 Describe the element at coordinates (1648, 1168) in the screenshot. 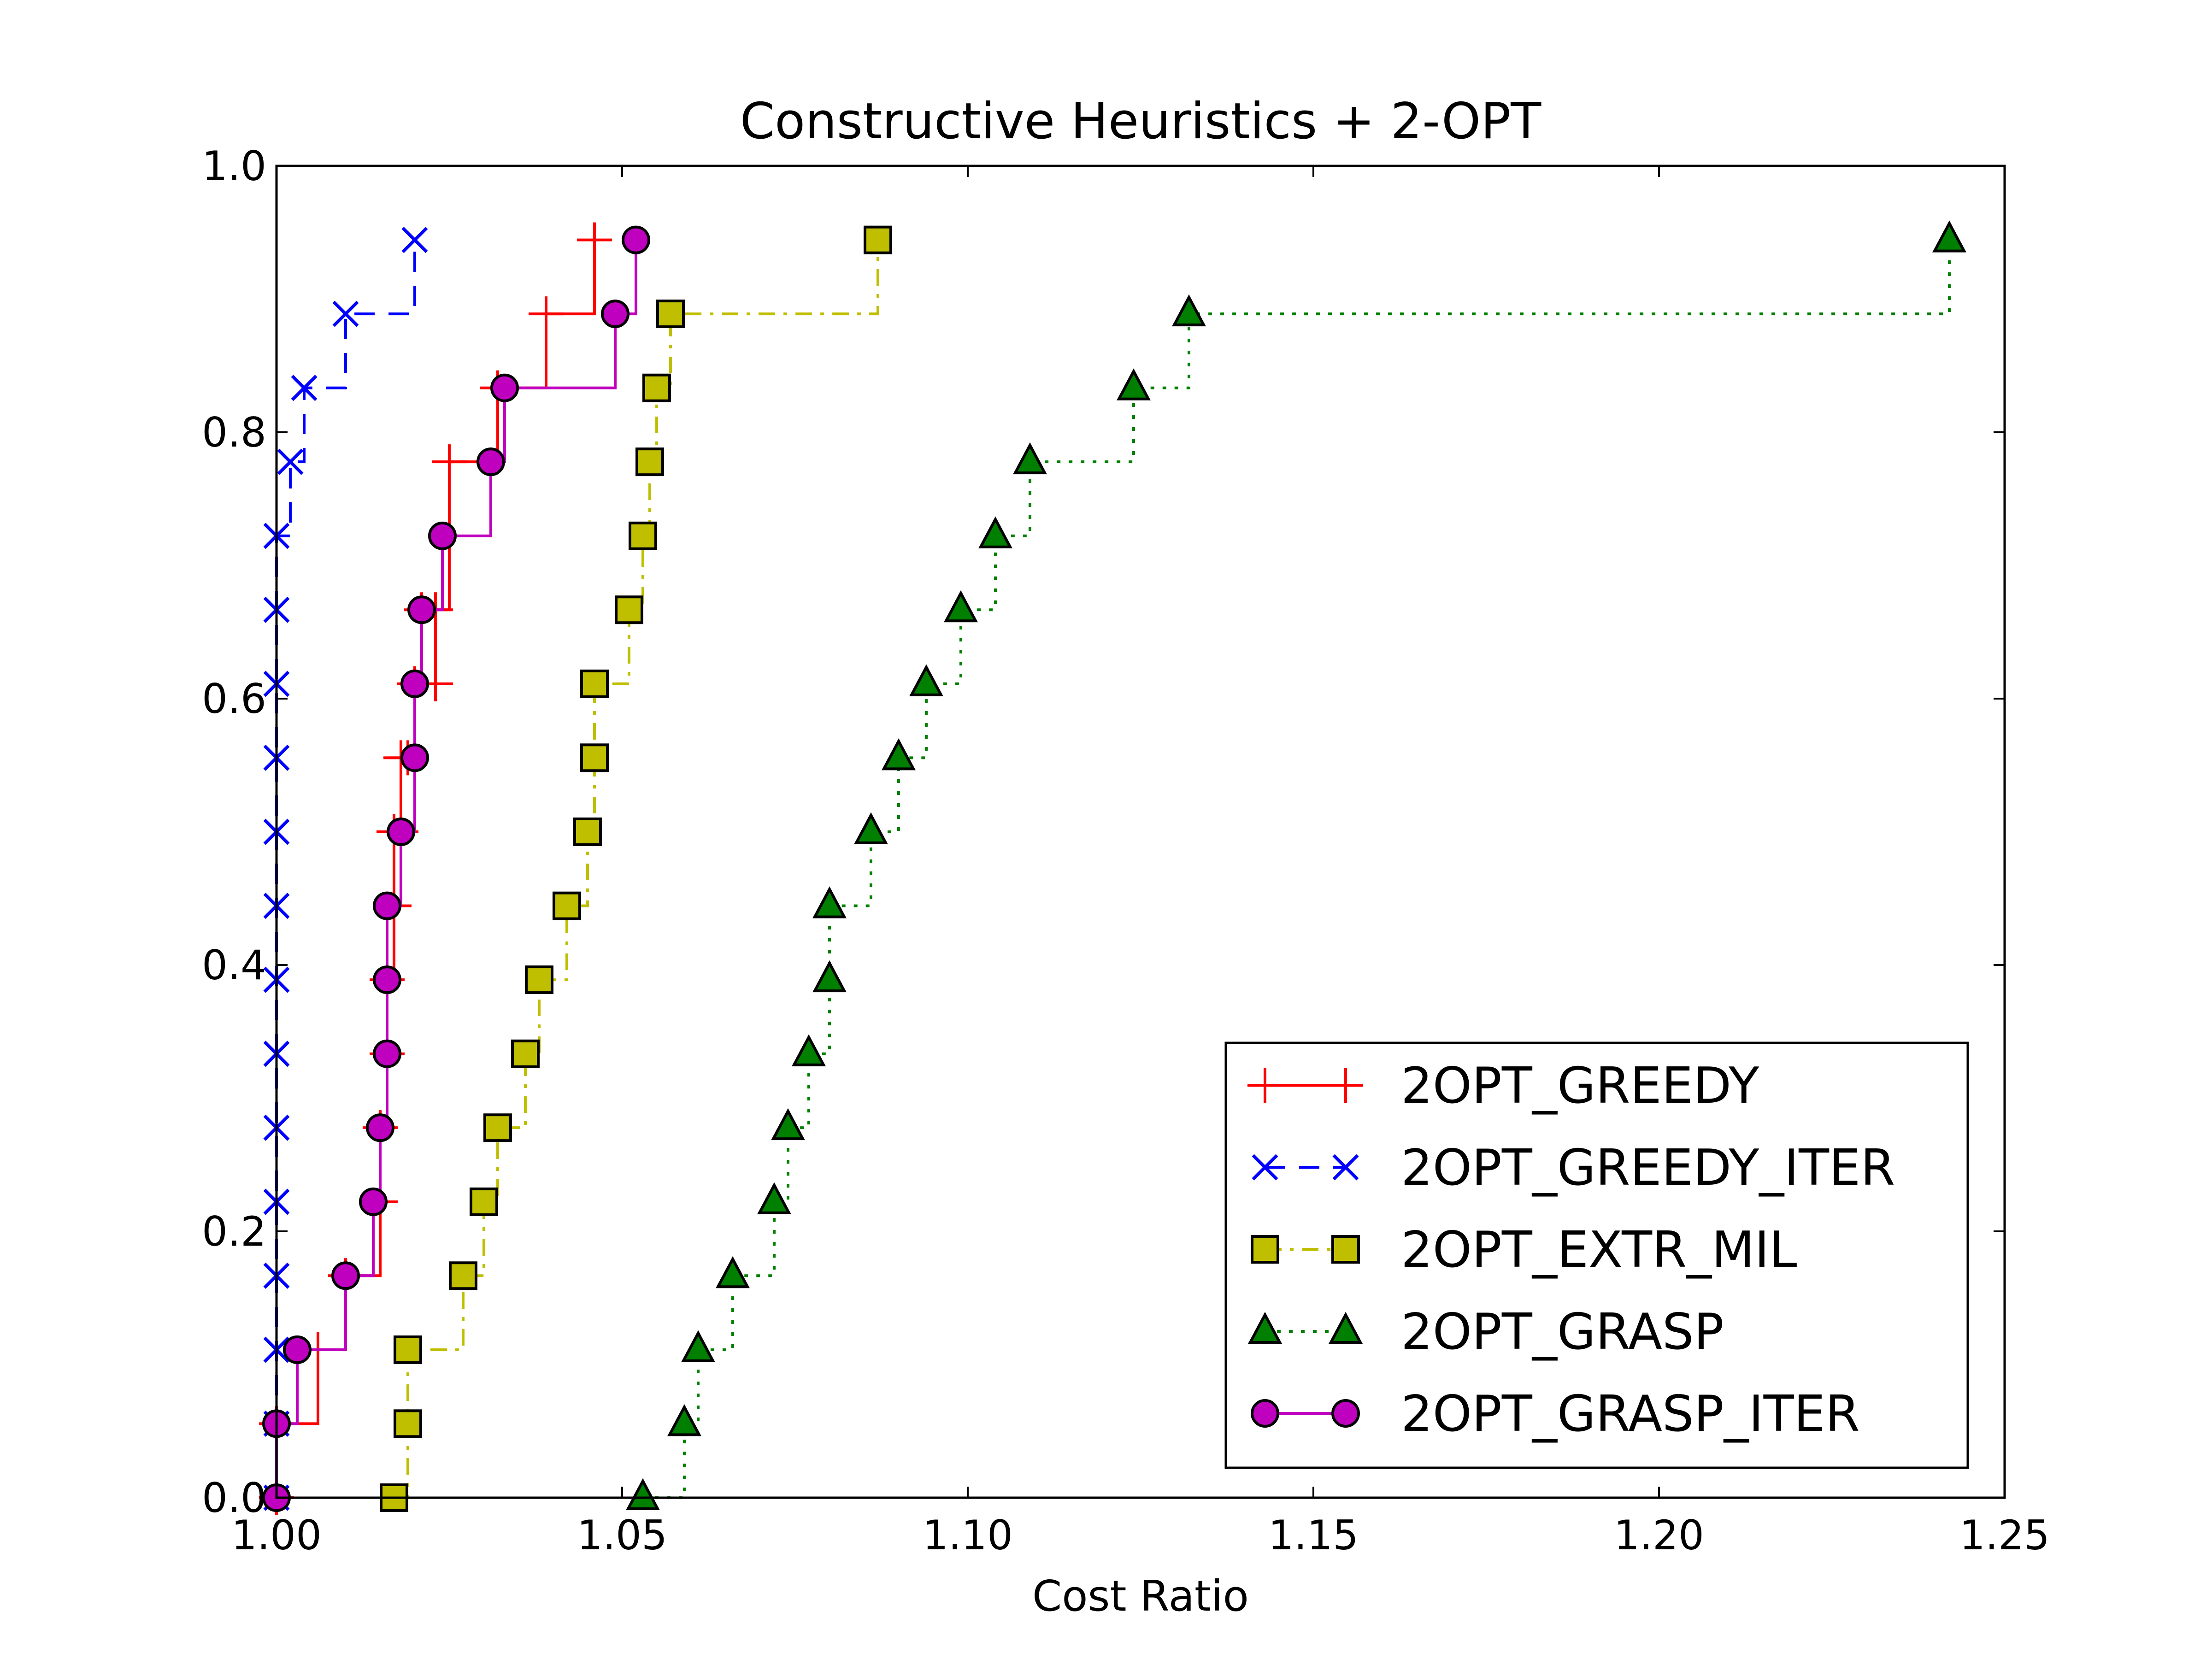

I see `legend-label: 2OPT_GREEDY_ITER` at that location.